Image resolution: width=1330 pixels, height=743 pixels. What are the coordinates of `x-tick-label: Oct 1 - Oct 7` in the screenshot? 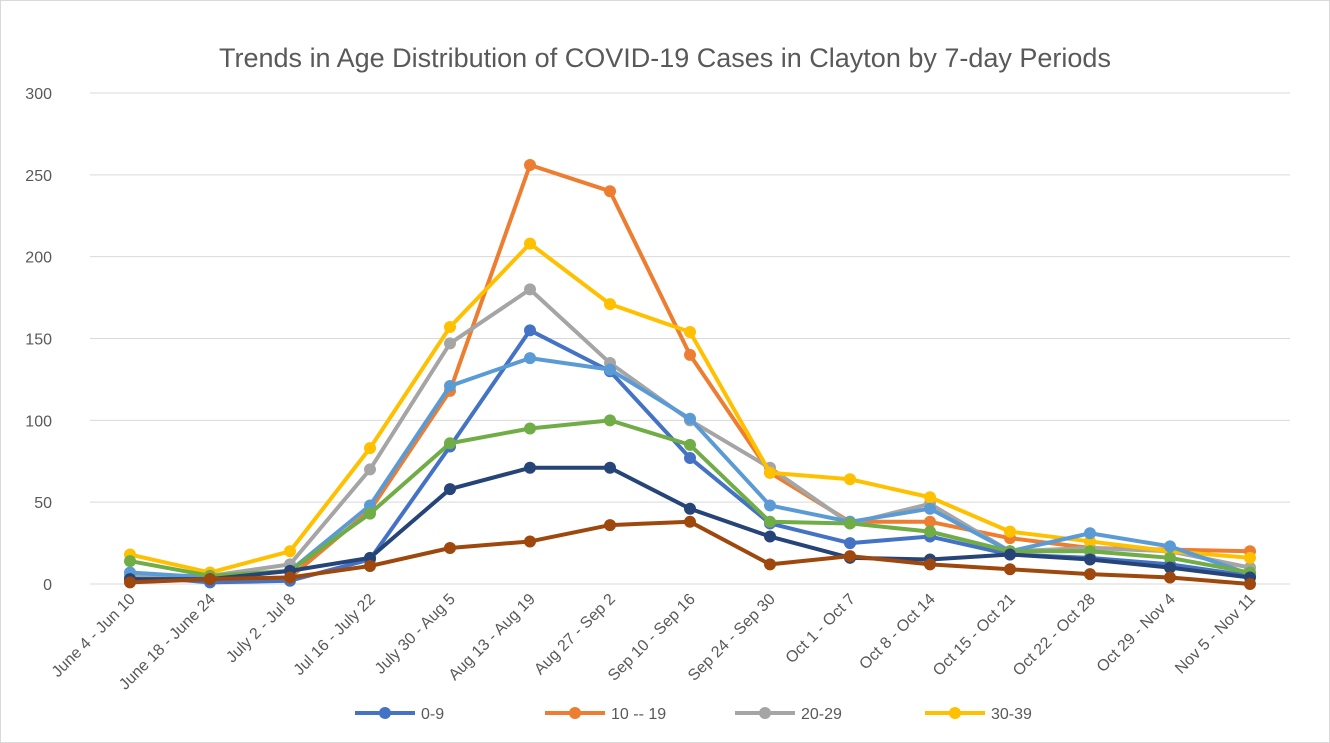 It's located at (821, 629).